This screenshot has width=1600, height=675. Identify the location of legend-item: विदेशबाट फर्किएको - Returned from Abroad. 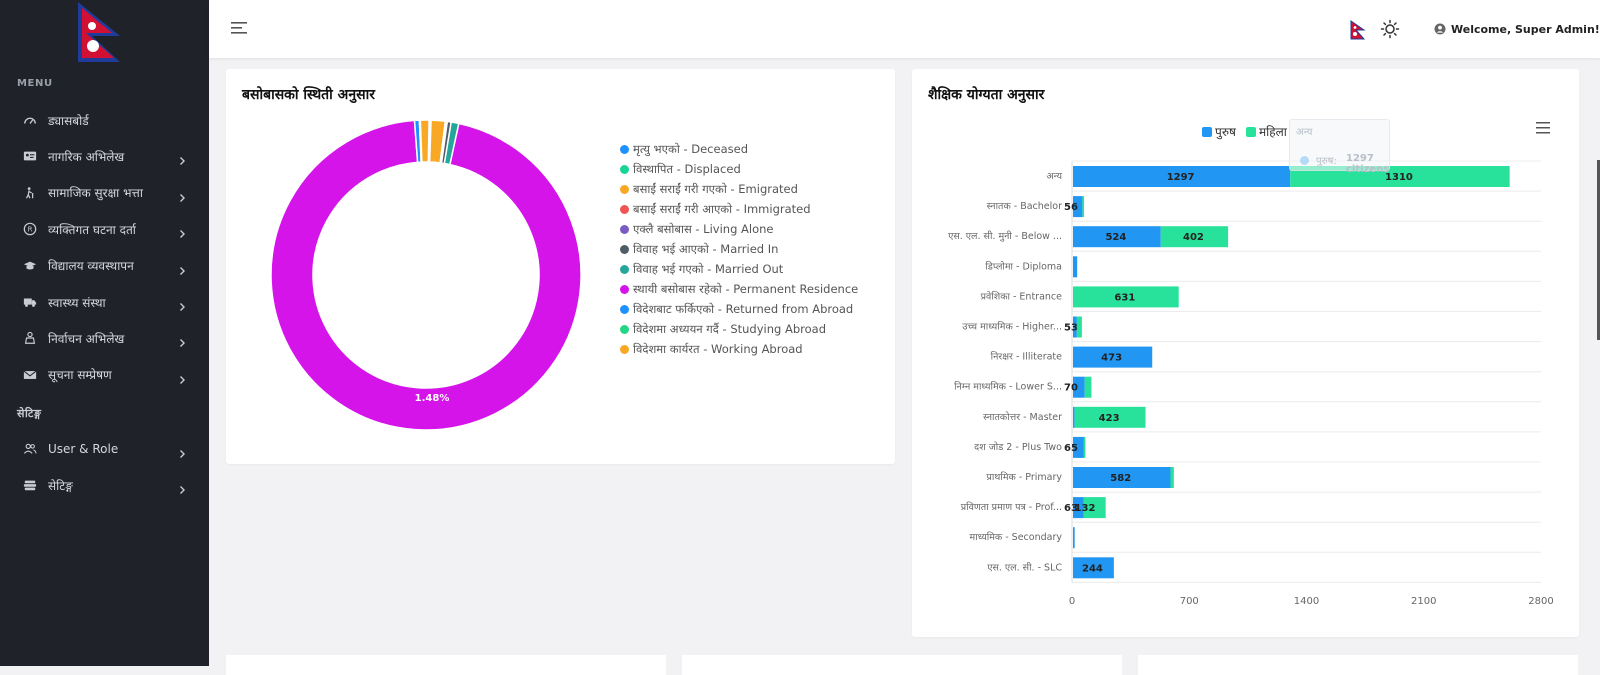
(739, 309).